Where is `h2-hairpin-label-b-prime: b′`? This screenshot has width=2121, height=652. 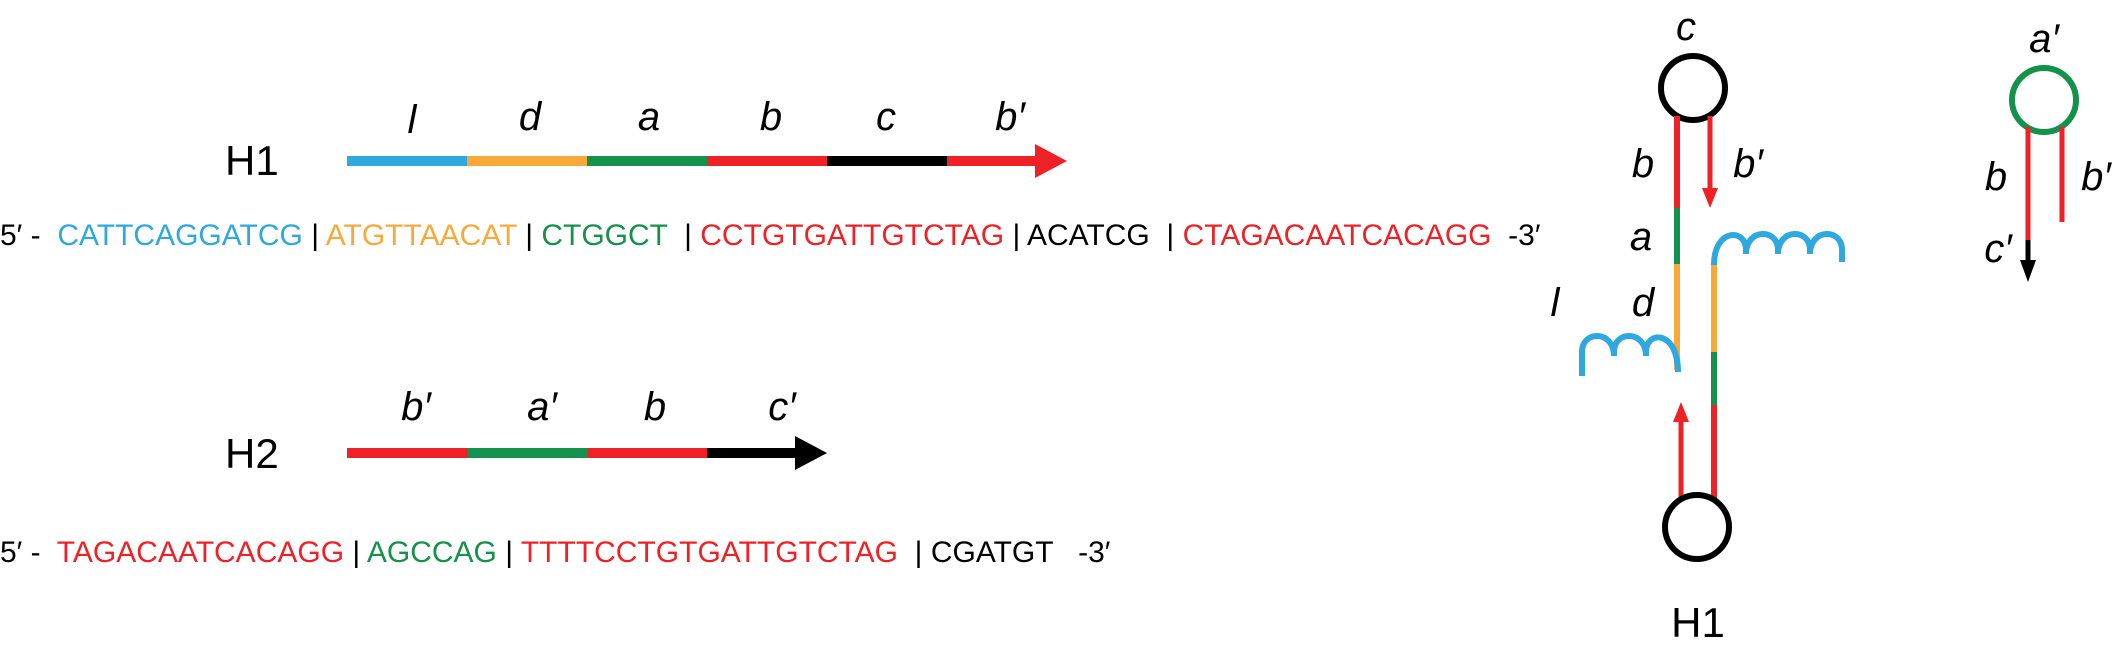 h2-hairpin-label-b-prime: b′ is located at coordinates (2096, 177).